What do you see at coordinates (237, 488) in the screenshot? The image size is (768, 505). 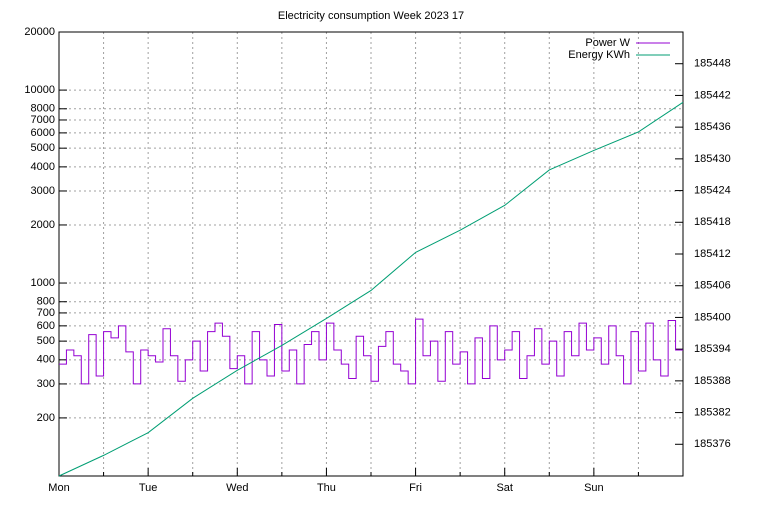 I see `x-tick-label: Wed` at bounding box center [237, 488].